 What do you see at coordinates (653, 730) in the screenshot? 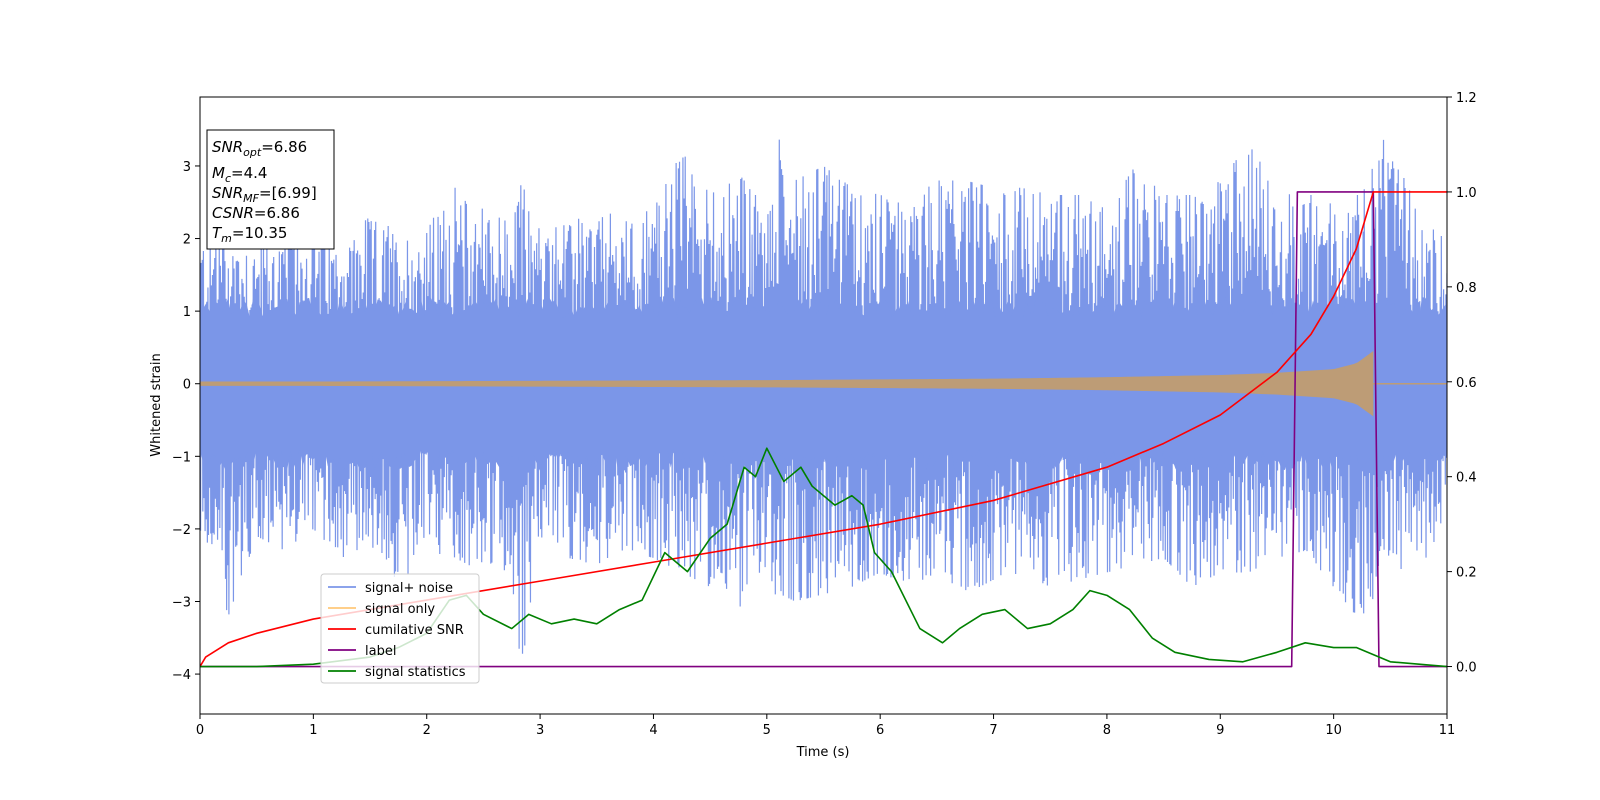
I see `x-tick-label: 4` at bounding box center [653, 730].